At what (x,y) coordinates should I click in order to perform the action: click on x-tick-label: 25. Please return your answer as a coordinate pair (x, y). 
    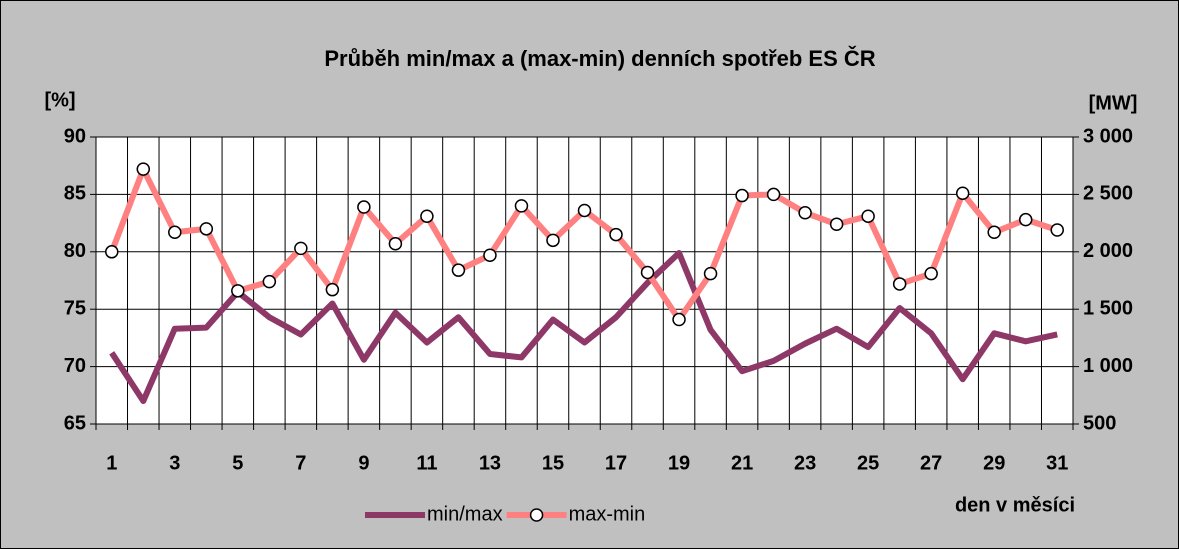
    Looking at the image, I should click on (868, 463).